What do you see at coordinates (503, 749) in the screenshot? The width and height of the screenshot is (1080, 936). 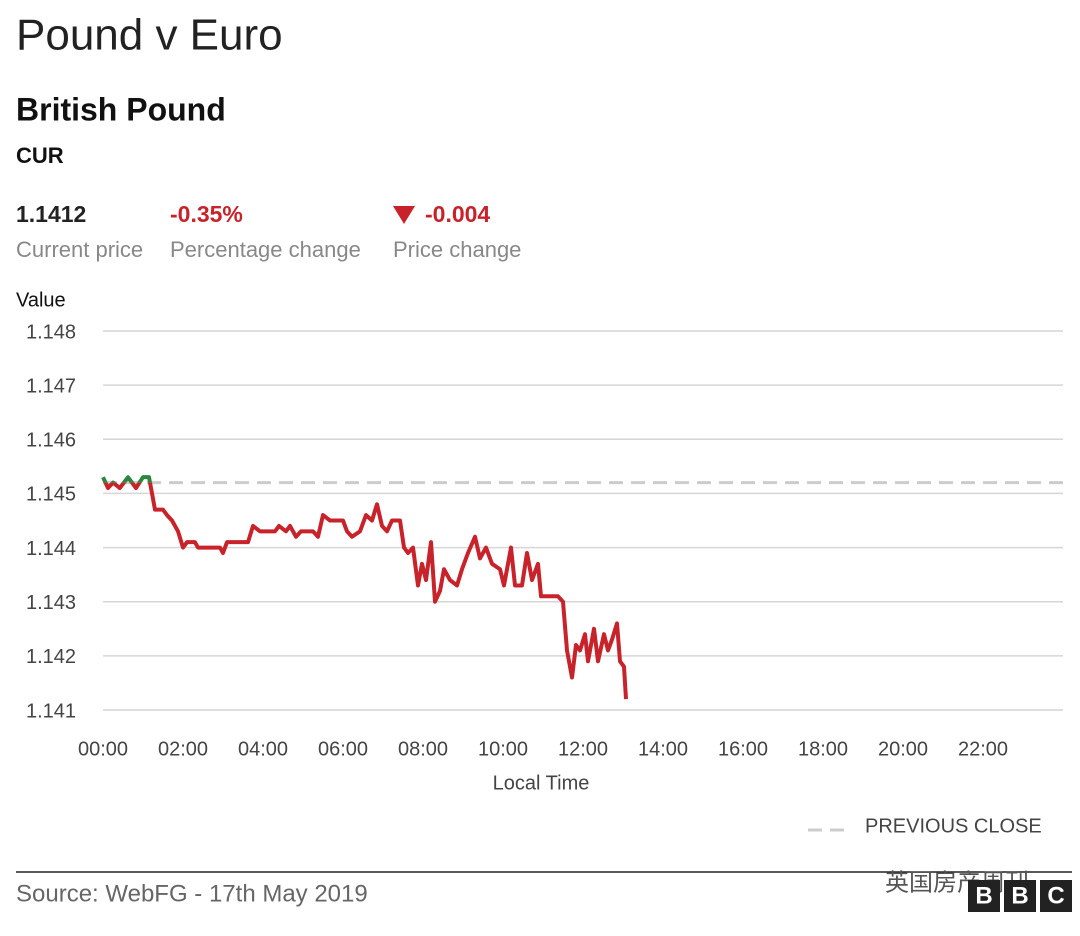 I see `x-tick-label: 10:00` at bounding box center [503, 749].